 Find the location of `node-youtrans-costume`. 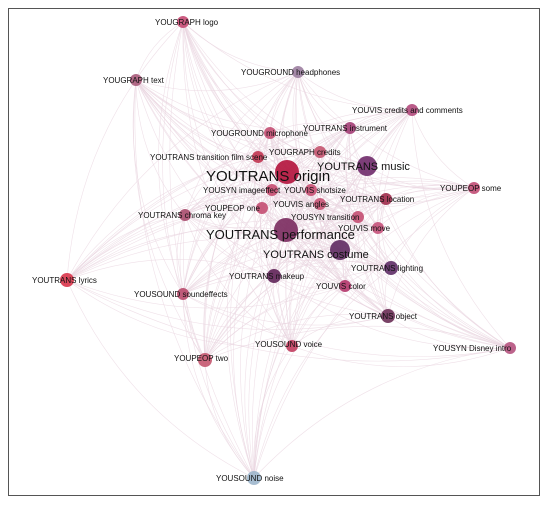

node-youtrans-costume is located at coordinates (340, 250).